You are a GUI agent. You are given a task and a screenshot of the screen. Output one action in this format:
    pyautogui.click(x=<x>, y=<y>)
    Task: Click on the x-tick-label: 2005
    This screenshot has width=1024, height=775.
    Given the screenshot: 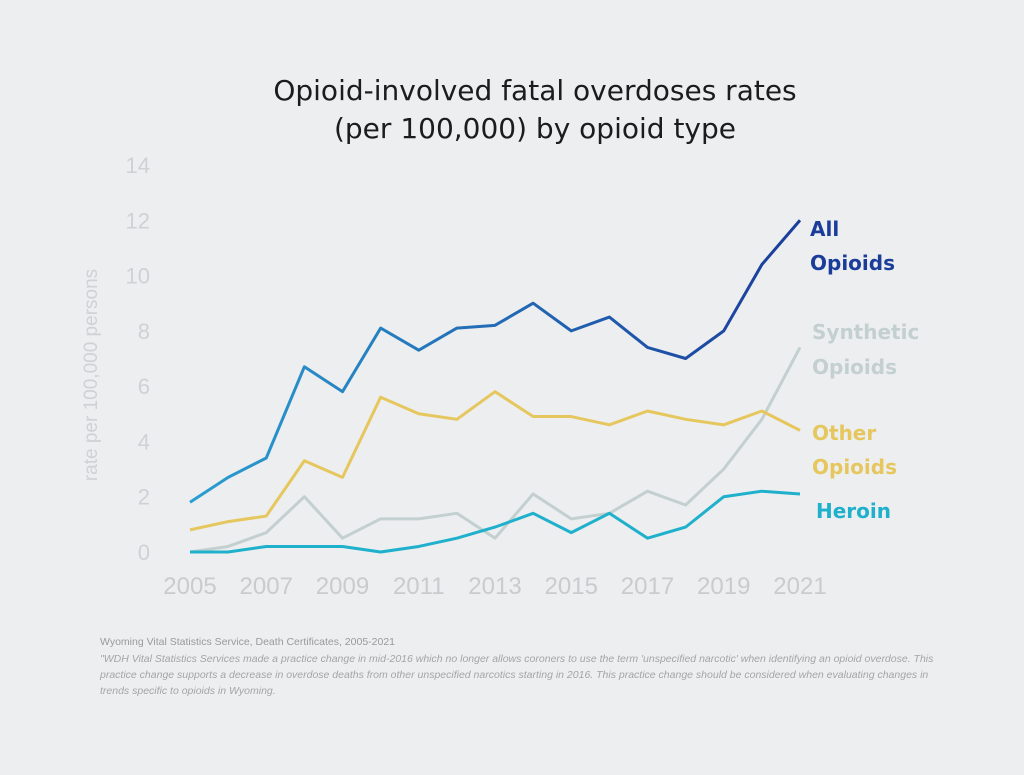 What is the action you would take?
    pyautogui.click(x=189, y=586)
    